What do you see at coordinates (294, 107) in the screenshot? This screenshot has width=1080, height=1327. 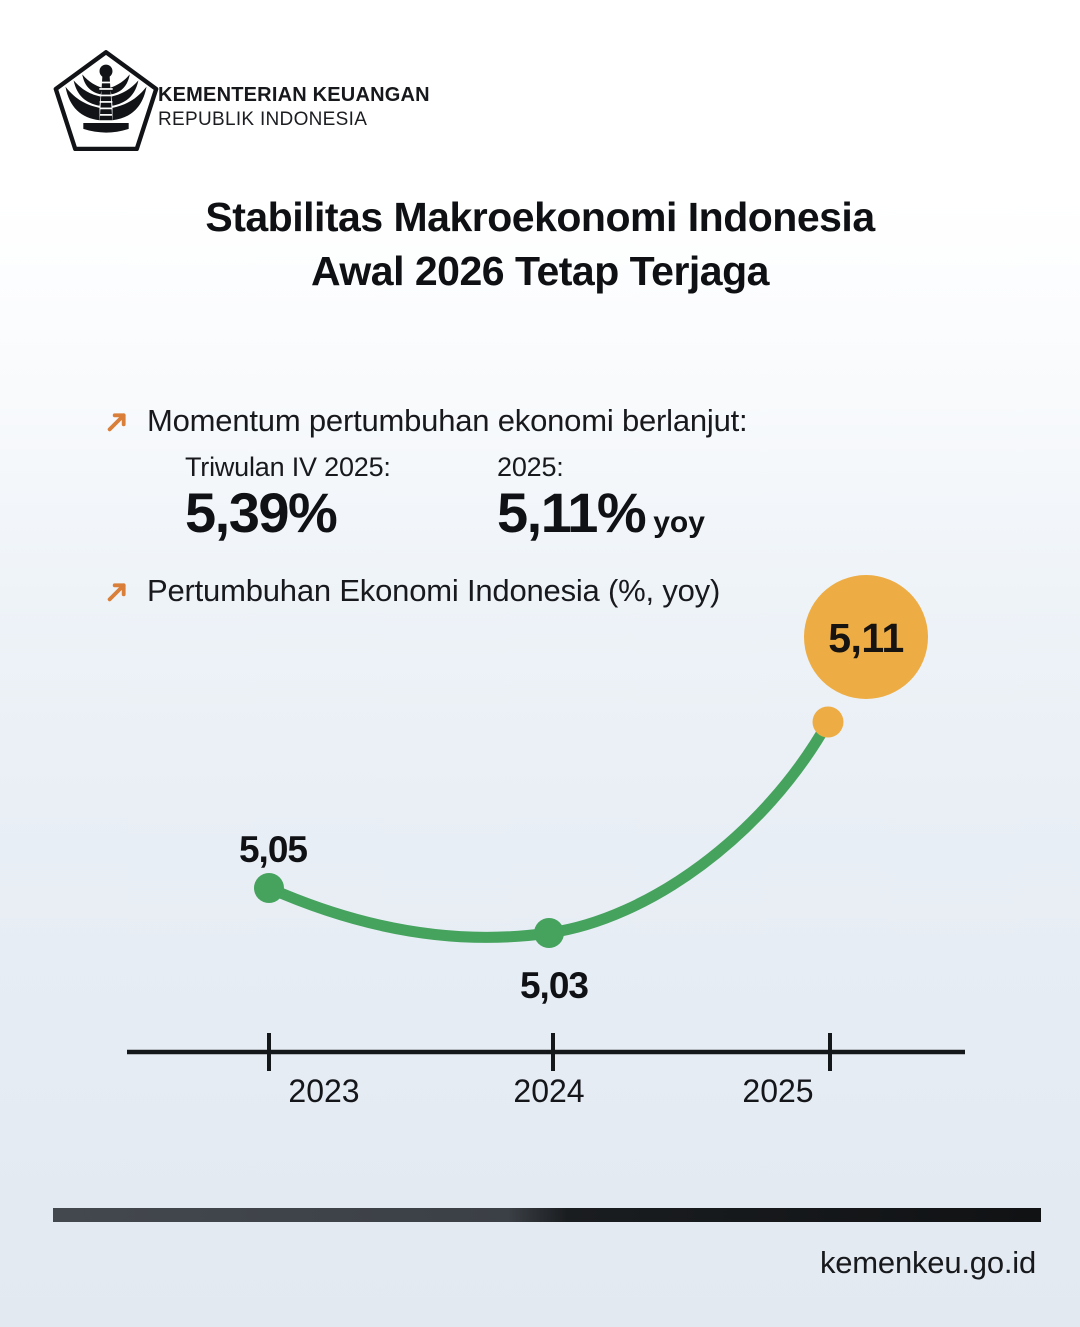 I see `ministry-name: KEMENTERIAN KEUANGAN REPUBLIK INDONESIA` at bounding box center [294, 107].